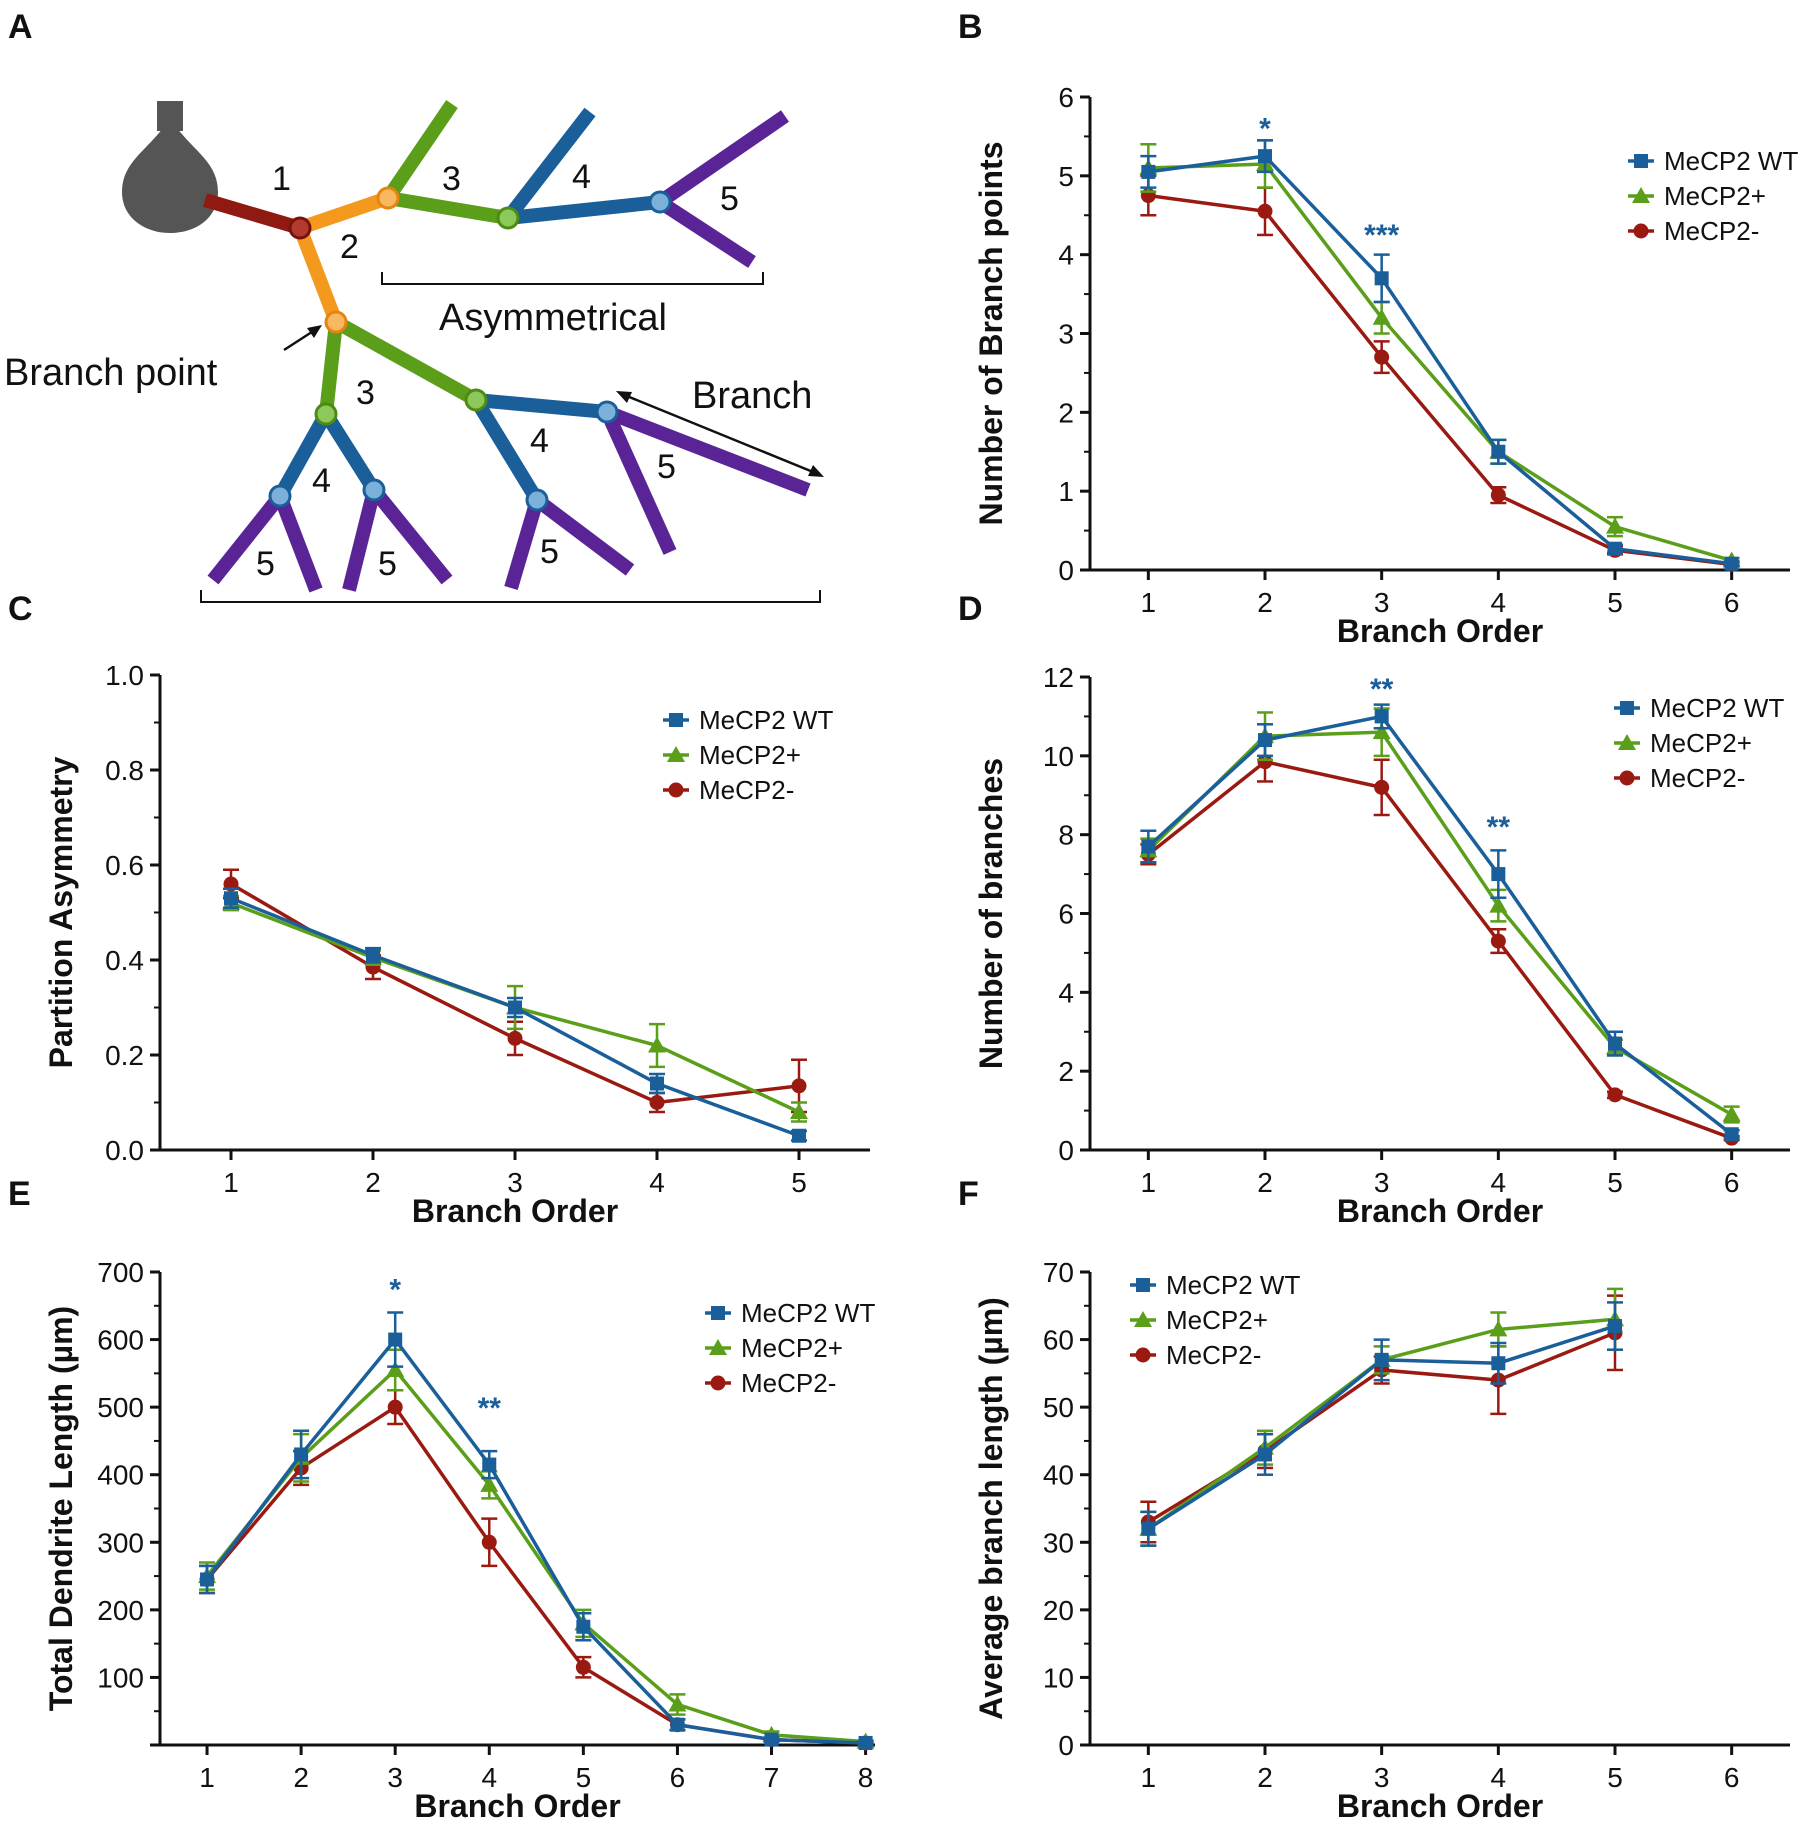 This screenshot has height=1830, width=1815. What do you see at coordinates (549, 552) in the screenshot?
I see `order-label: 5` at bounding box center [549, 552].